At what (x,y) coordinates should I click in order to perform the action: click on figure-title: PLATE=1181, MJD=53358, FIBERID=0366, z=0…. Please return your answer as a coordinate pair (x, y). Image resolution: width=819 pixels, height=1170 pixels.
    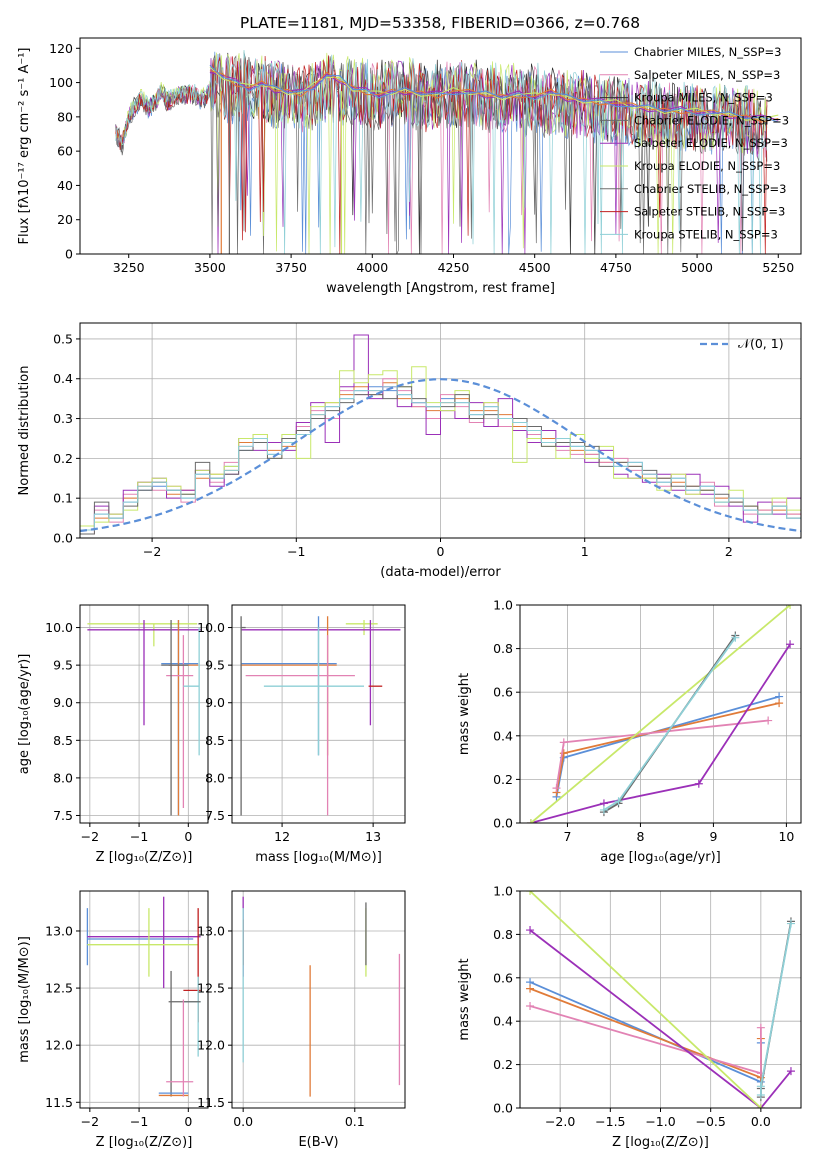
    Looking at the image, I should click on (440, 23).